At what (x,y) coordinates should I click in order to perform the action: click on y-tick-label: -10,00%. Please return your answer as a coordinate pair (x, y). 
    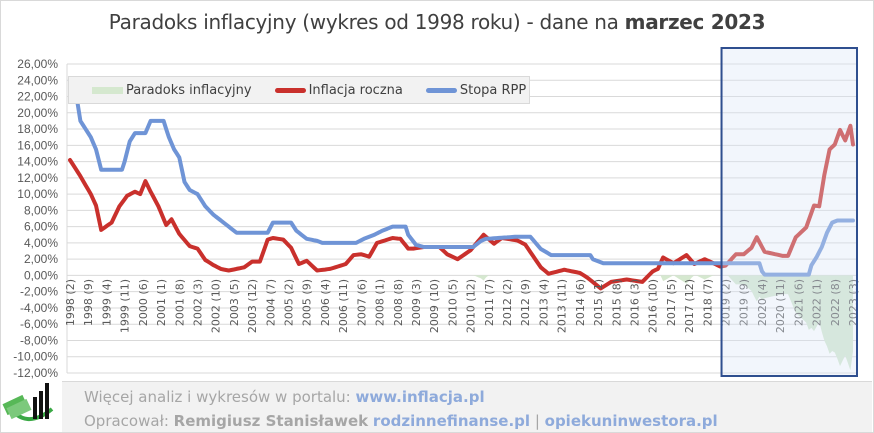
    Looking at the image, I should click on (35, 357).